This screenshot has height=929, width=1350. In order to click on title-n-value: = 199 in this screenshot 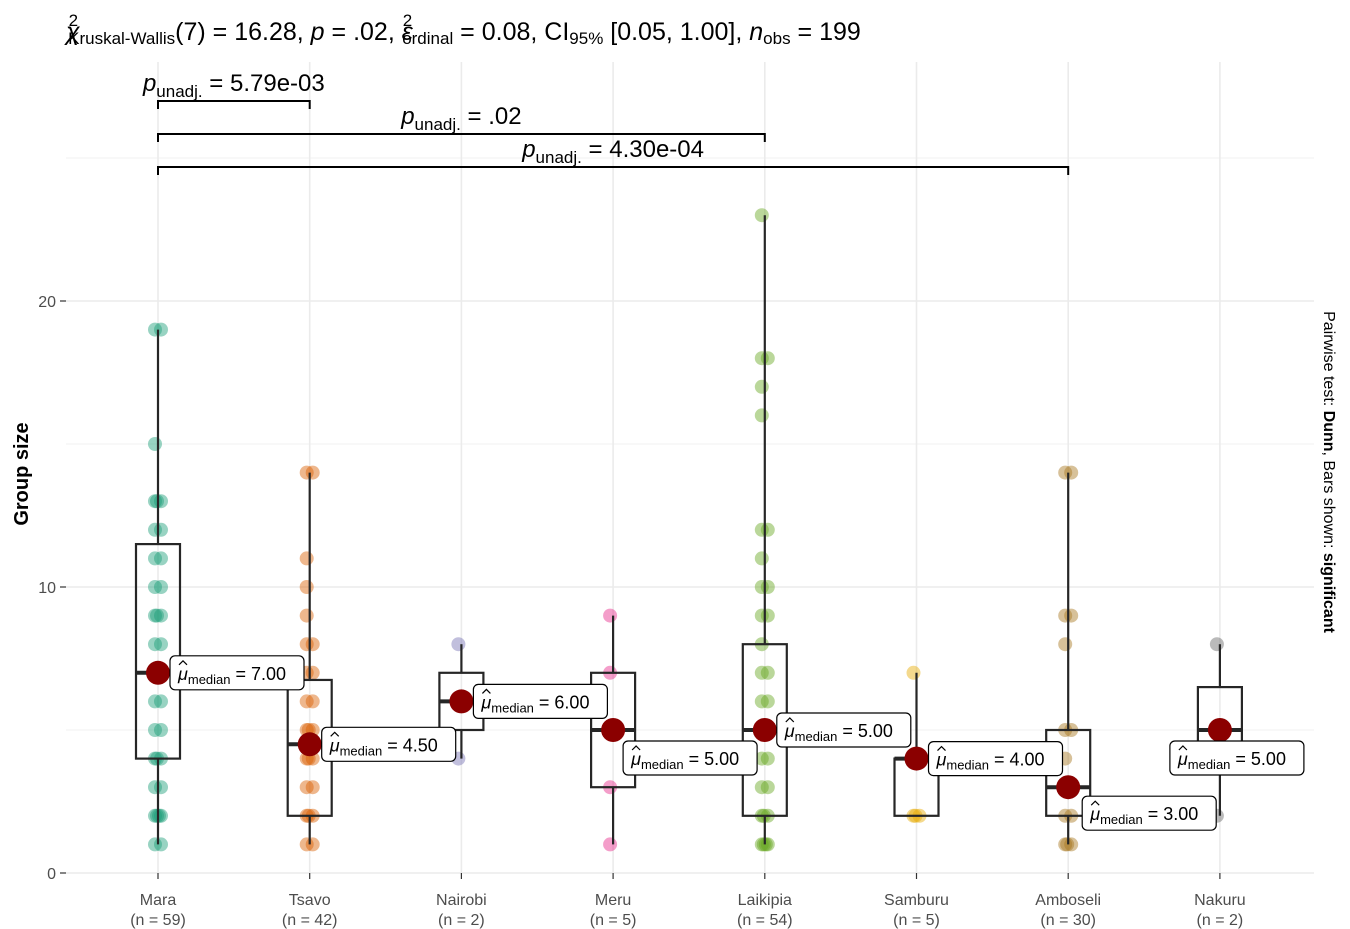, I will do `click(826, 32)`.